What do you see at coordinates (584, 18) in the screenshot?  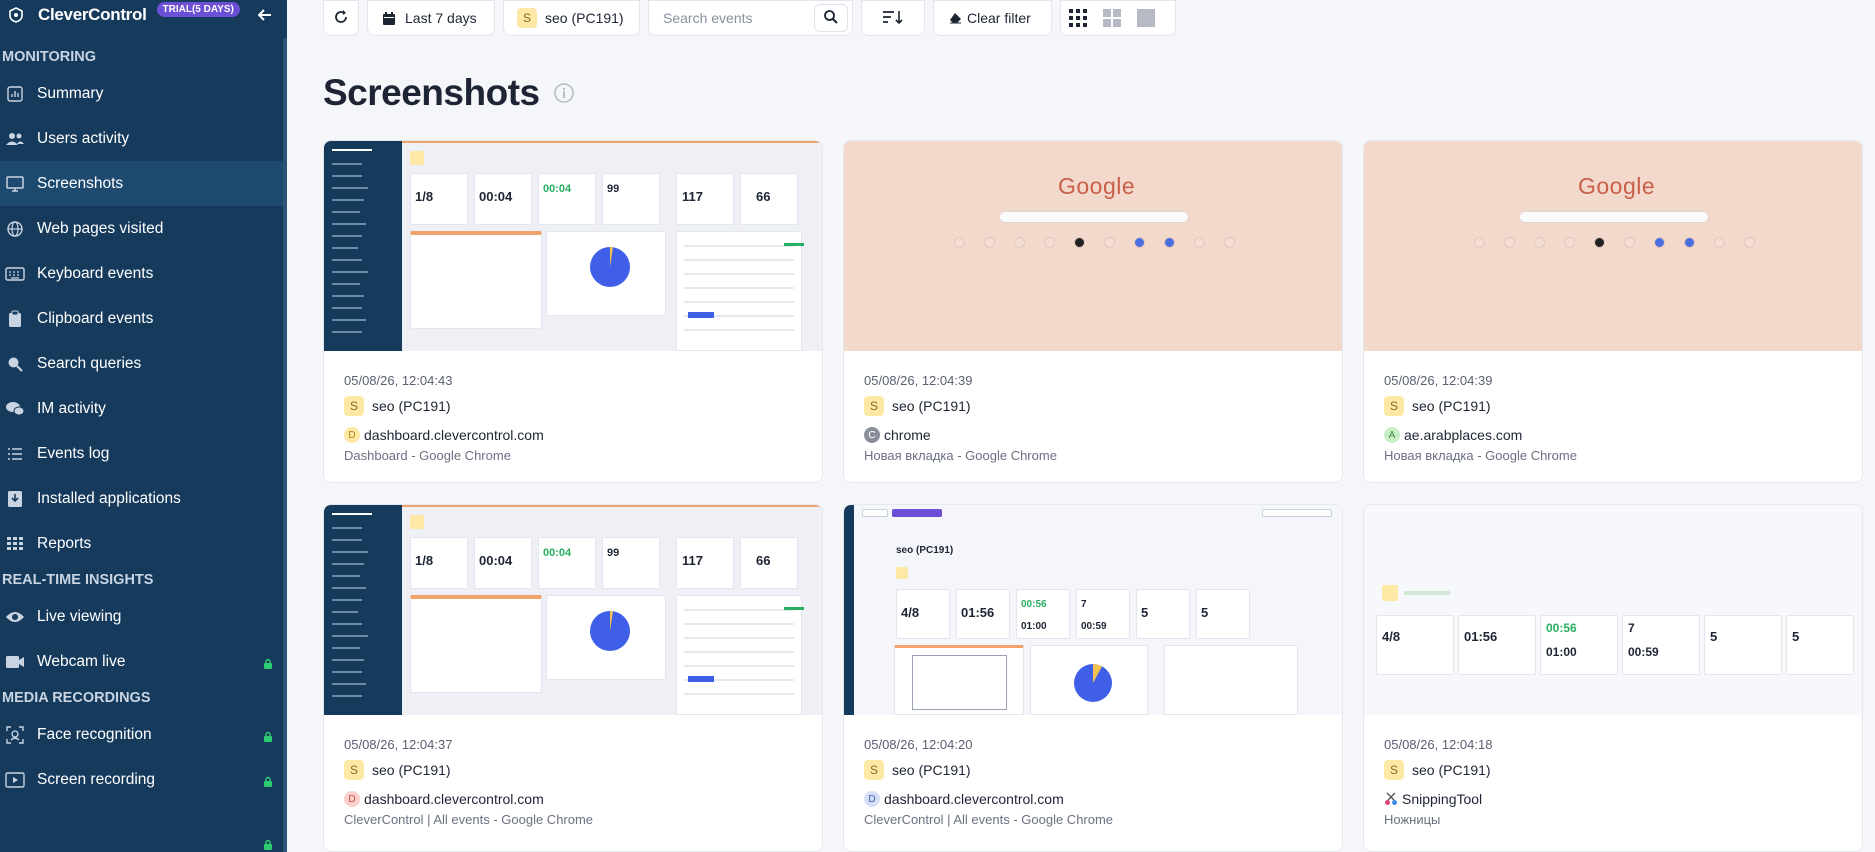 I see `user-filter-label: seo (PC191)` at bounding box center [584, 18].